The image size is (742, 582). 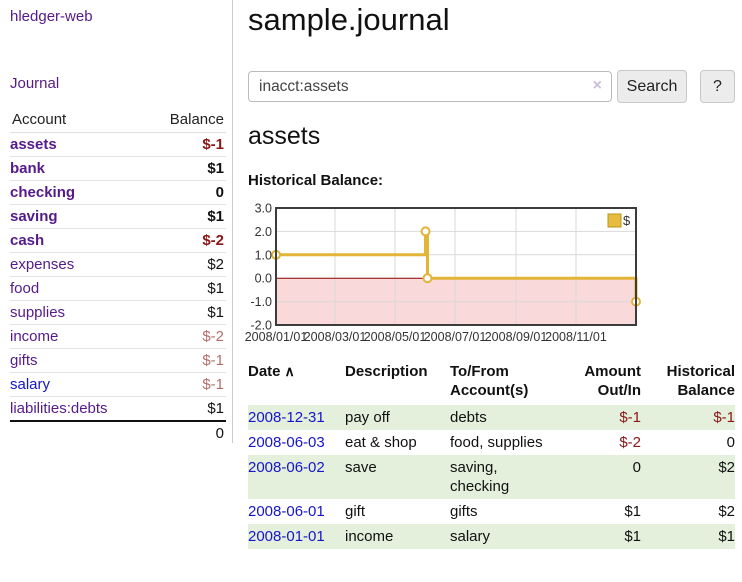 I want to click on search-box: ×, so click(x=430, y=86).